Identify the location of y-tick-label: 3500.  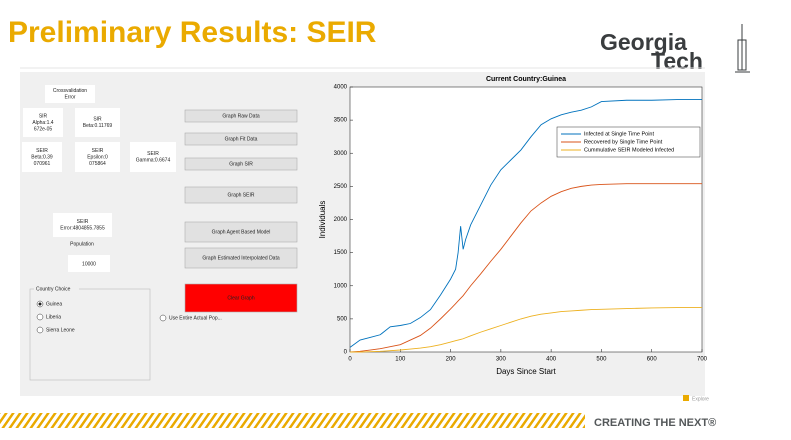
(341, 121).